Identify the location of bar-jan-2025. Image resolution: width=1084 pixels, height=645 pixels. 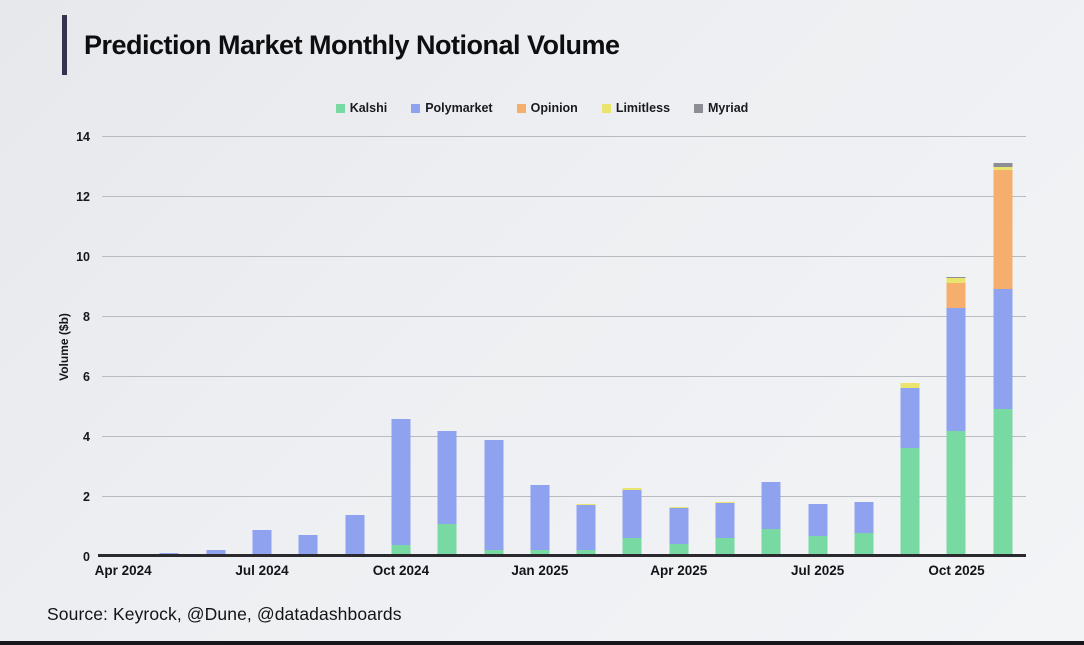
(540, 521).